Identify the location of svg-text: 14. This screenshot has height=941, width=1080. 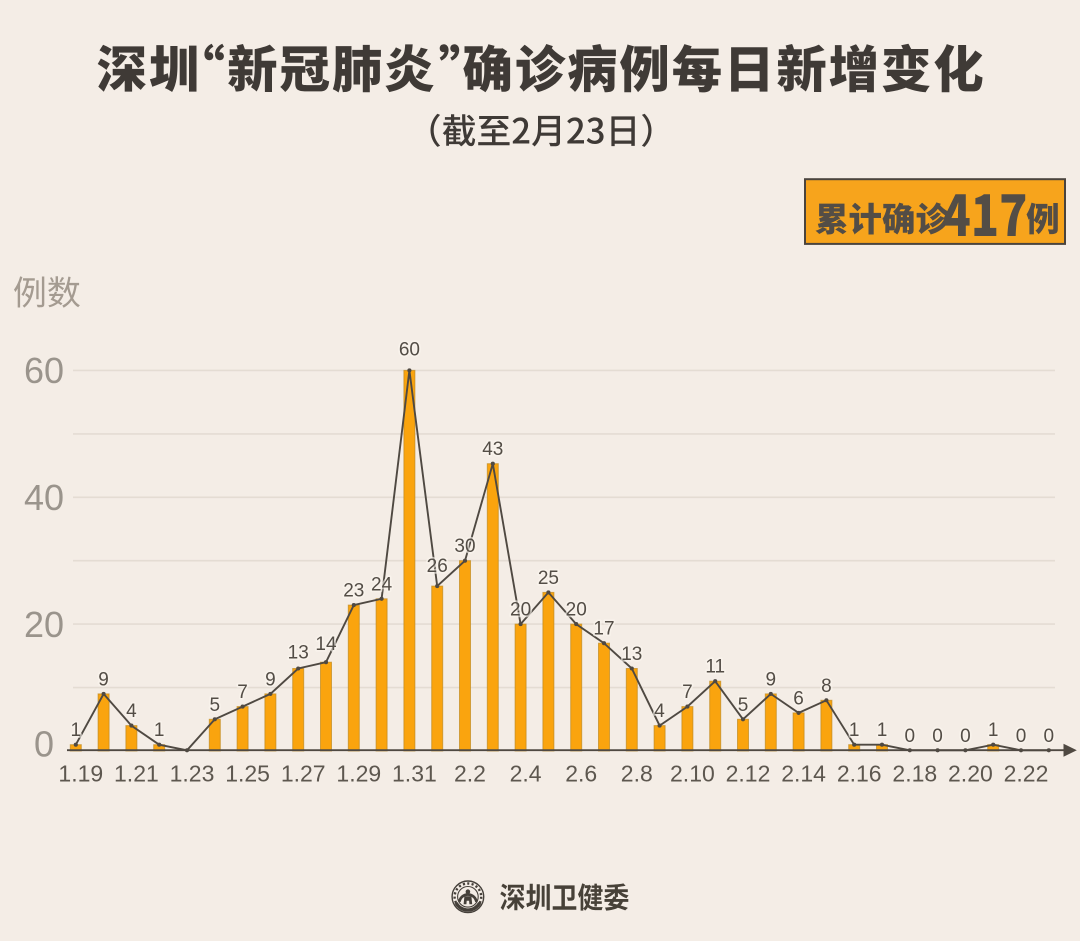
(326, 644).